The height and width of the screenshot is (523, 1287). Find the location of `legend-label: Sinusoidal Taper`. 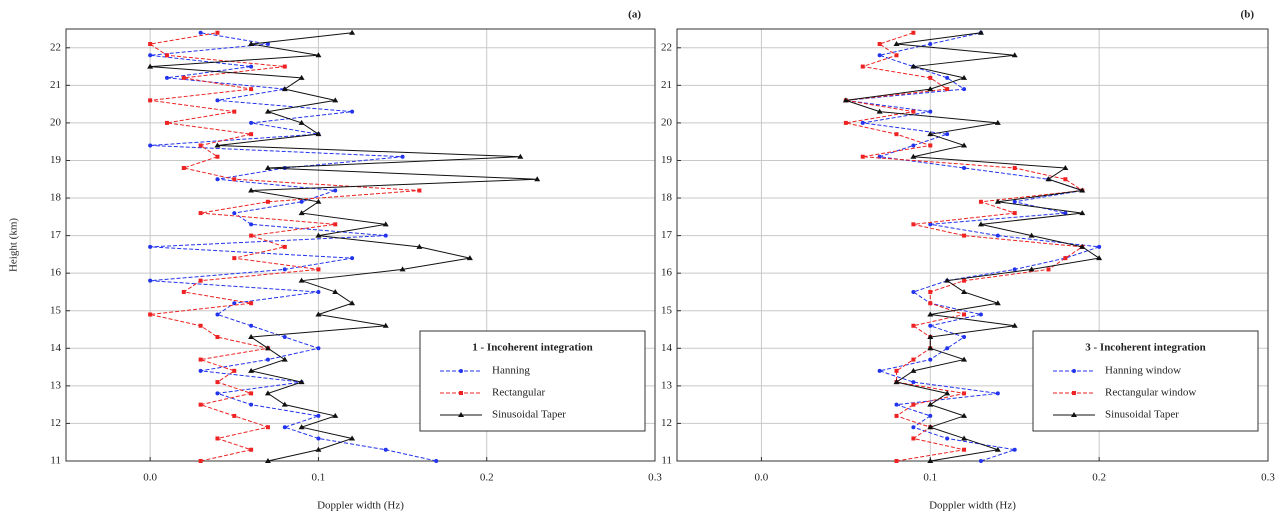

legend-label: Sinusoidal Taper is located at coordinates (529, 415).